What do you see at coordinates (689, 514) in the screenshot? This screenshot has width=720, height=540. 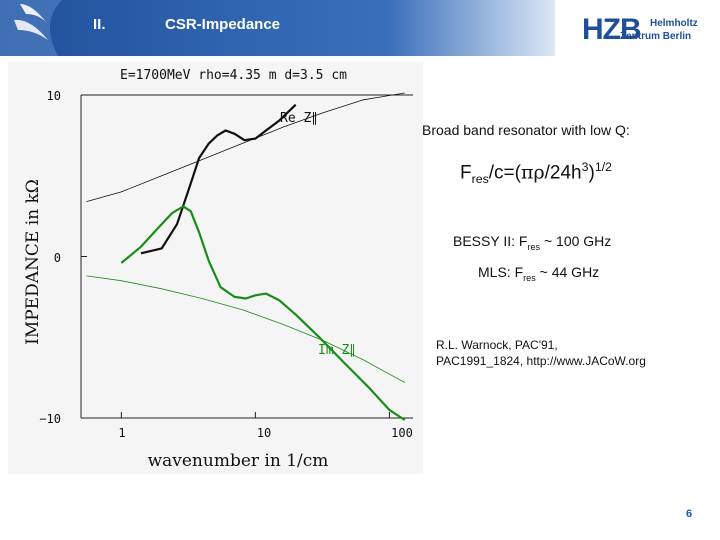 I see `page-number: 6` at bounding box center [689, 514].